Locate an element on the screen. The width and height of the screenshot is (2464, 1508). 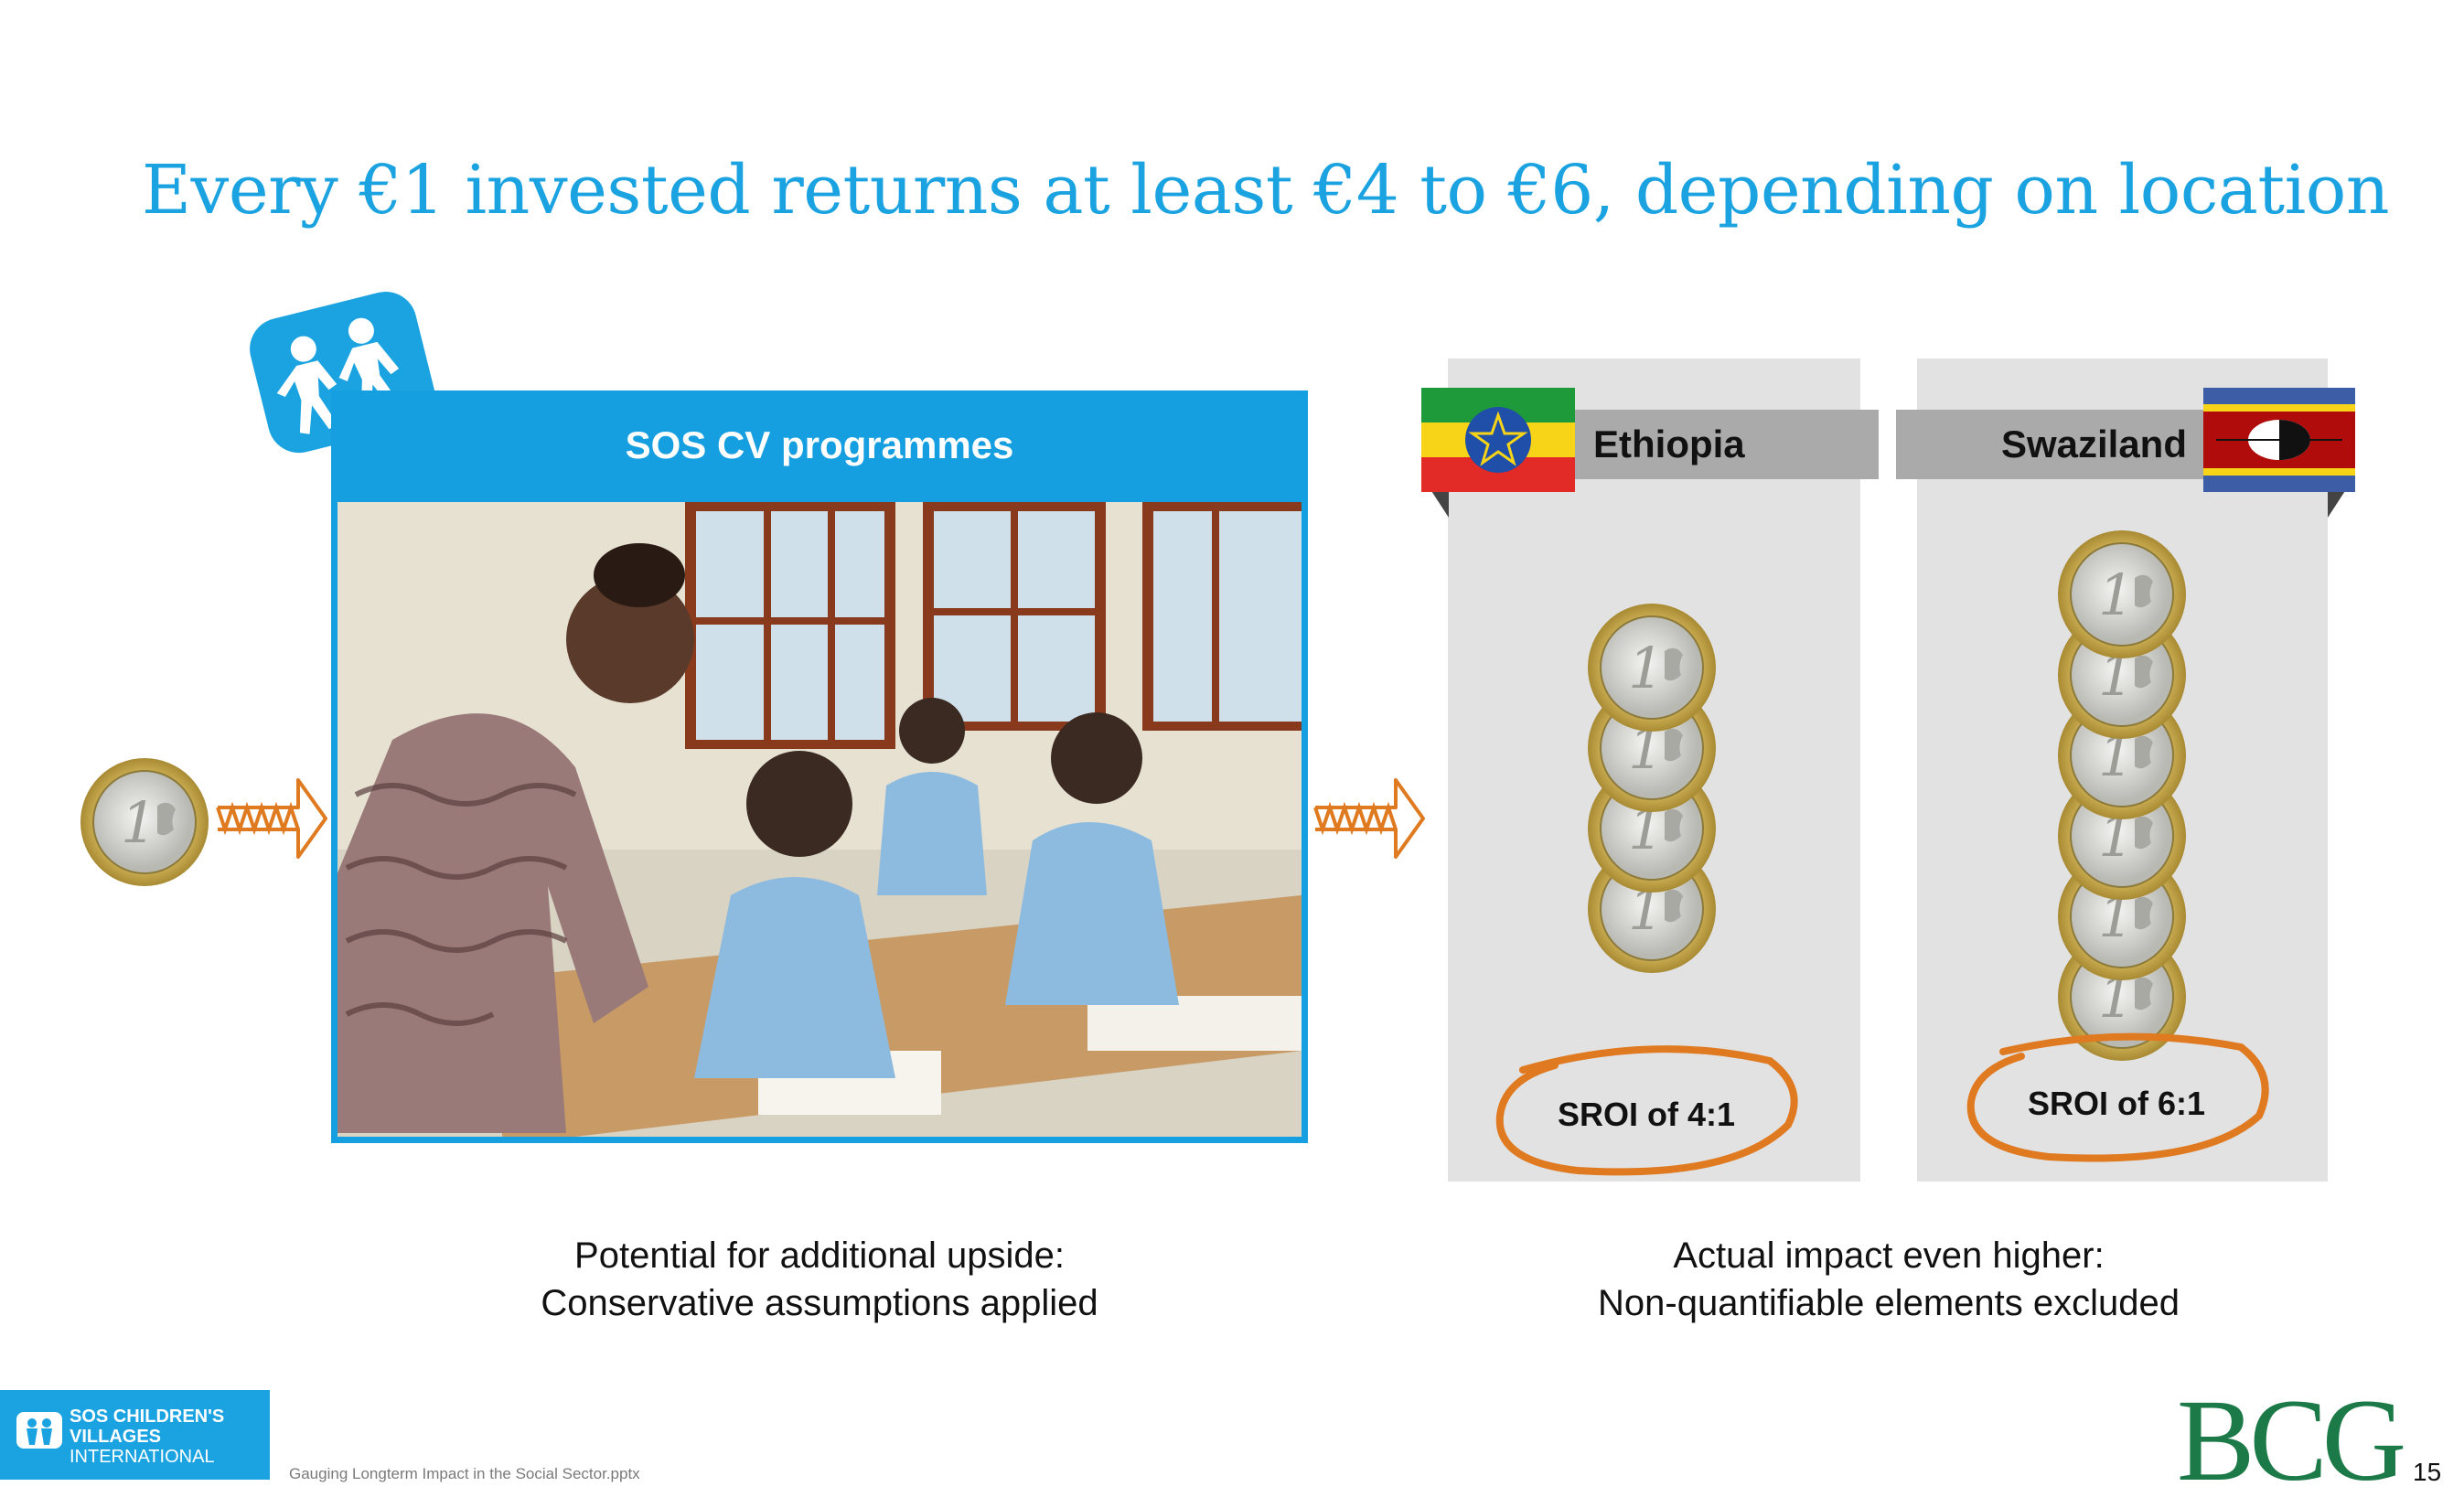
ethiopia-banner: Ethiopia is located at coordinates (1726, 444).